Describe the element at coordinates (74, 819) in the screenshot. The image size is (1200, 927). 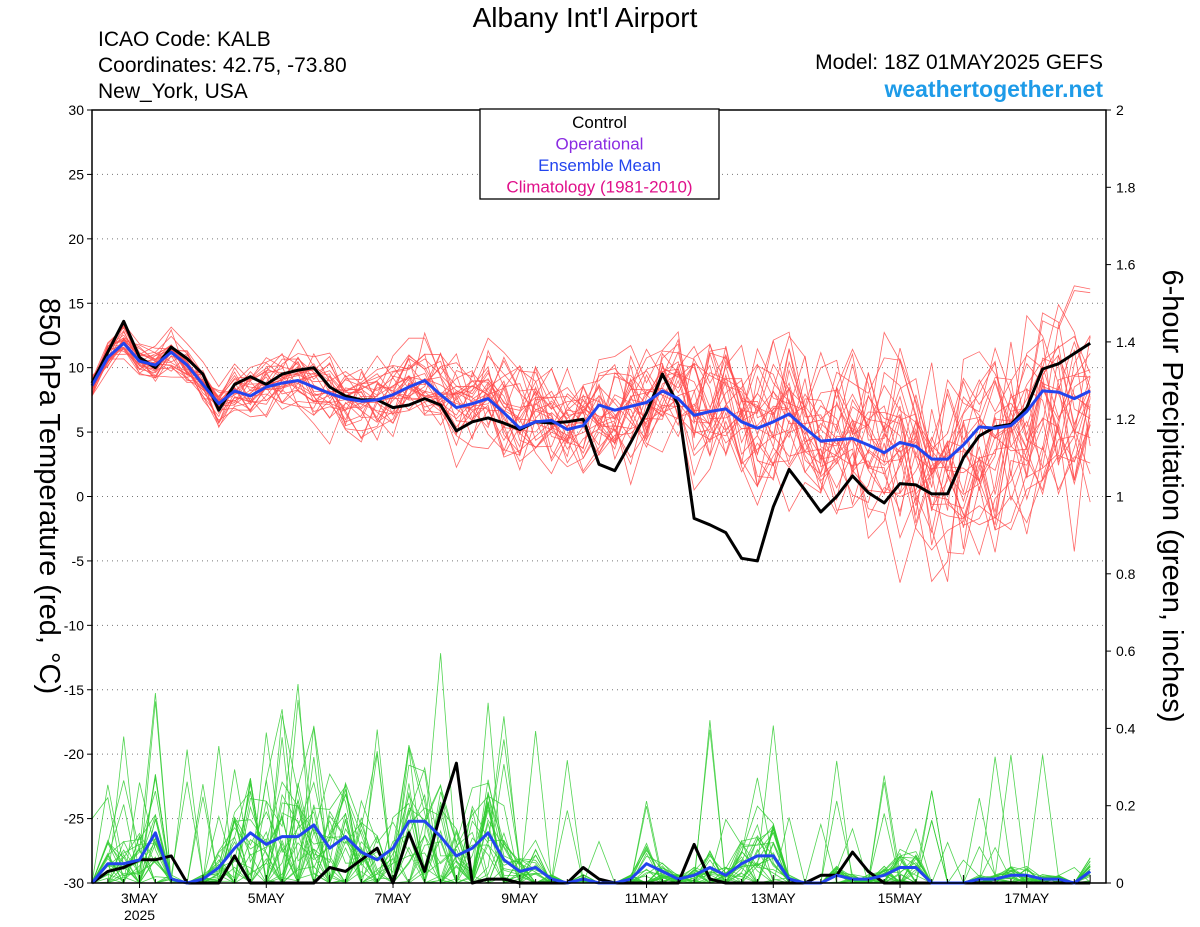
I see `left-tick-label: -25` at that location.